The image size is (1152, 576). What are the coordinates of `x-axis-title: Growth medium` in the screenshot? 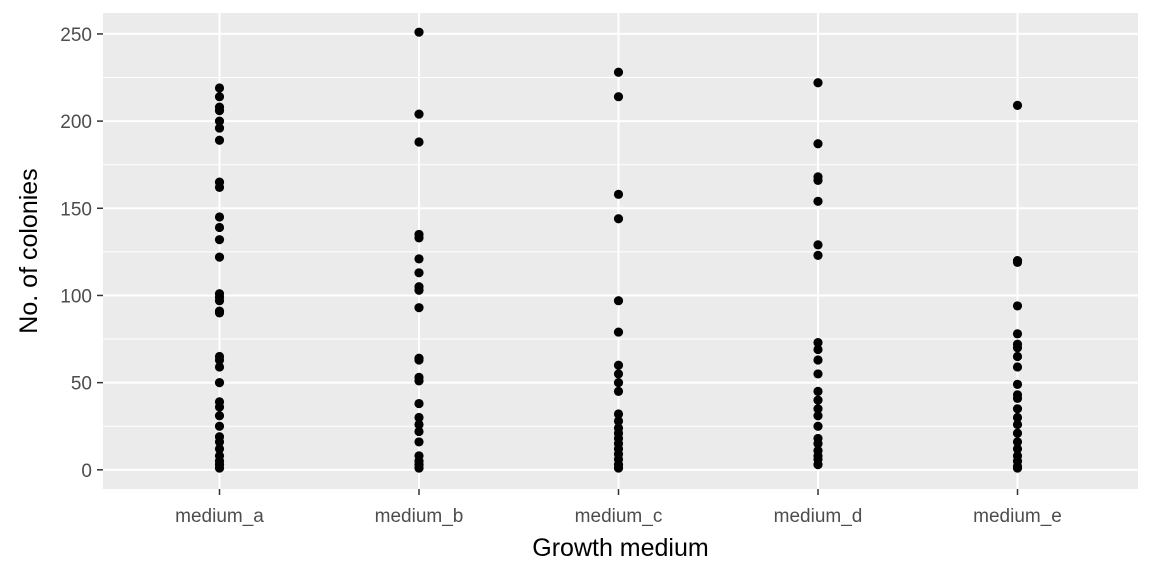 It's located at (620, 548).